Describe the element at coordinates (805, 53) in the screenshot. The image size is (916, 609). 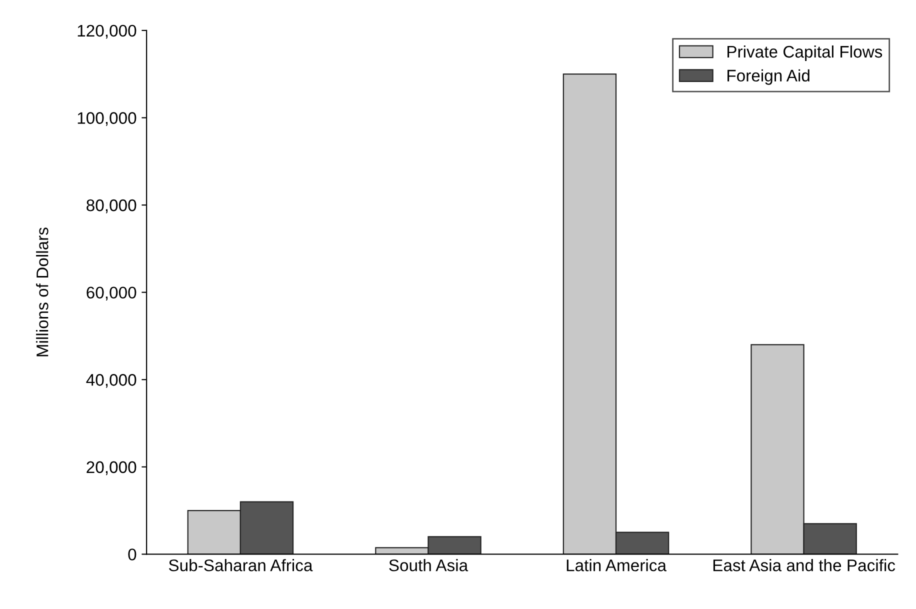
I see `legend-label: Private Capital Flows` at that location.